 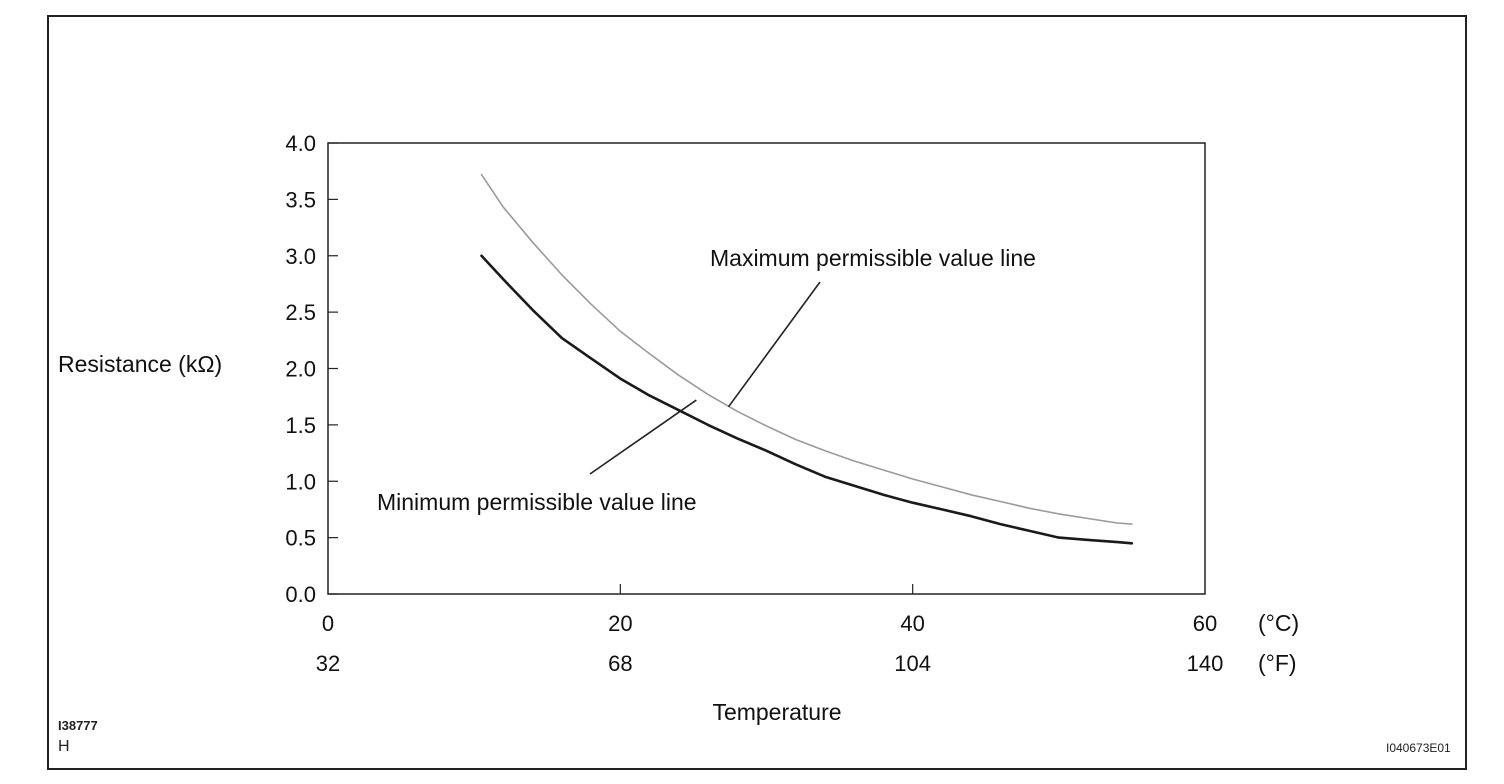 I want to click on figure-code-right: I040673E01, so click(x=1418, y=748).